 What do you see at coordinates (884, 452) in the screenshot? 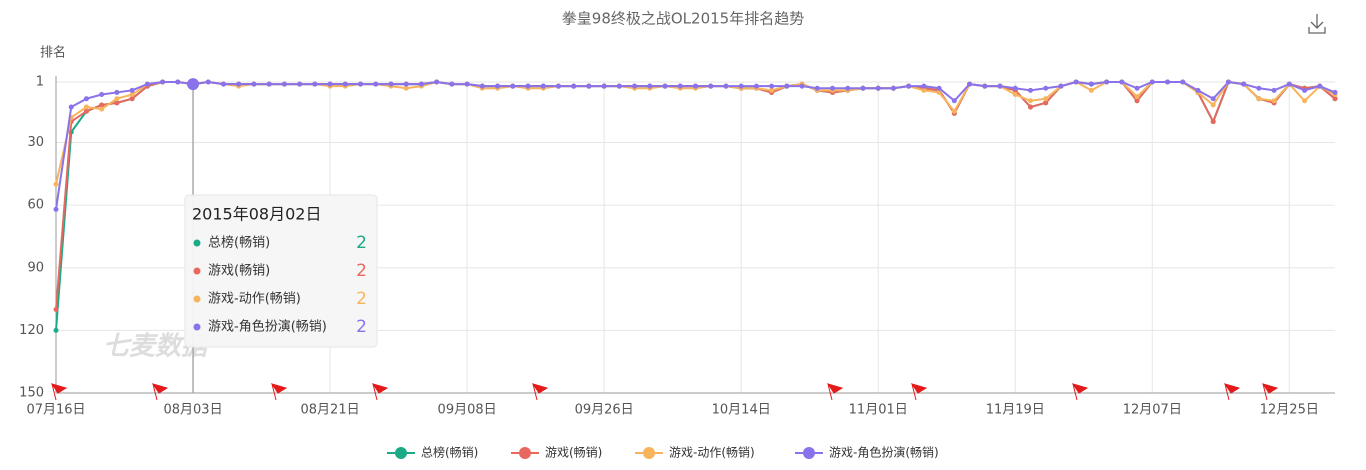
I see `legend-label: 游戏-角色扮演(畅销)` at bounding box center [884, 452].